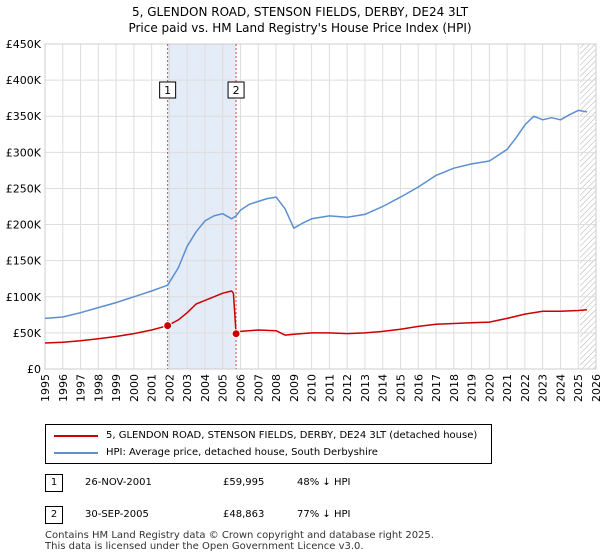 Image resolution: width=600 pixels, height=560 pixels. What do you see at coordinates (24, 116) in the screenshot?
I see `y-tick-label: £350K` at bounding box center [24, 116].